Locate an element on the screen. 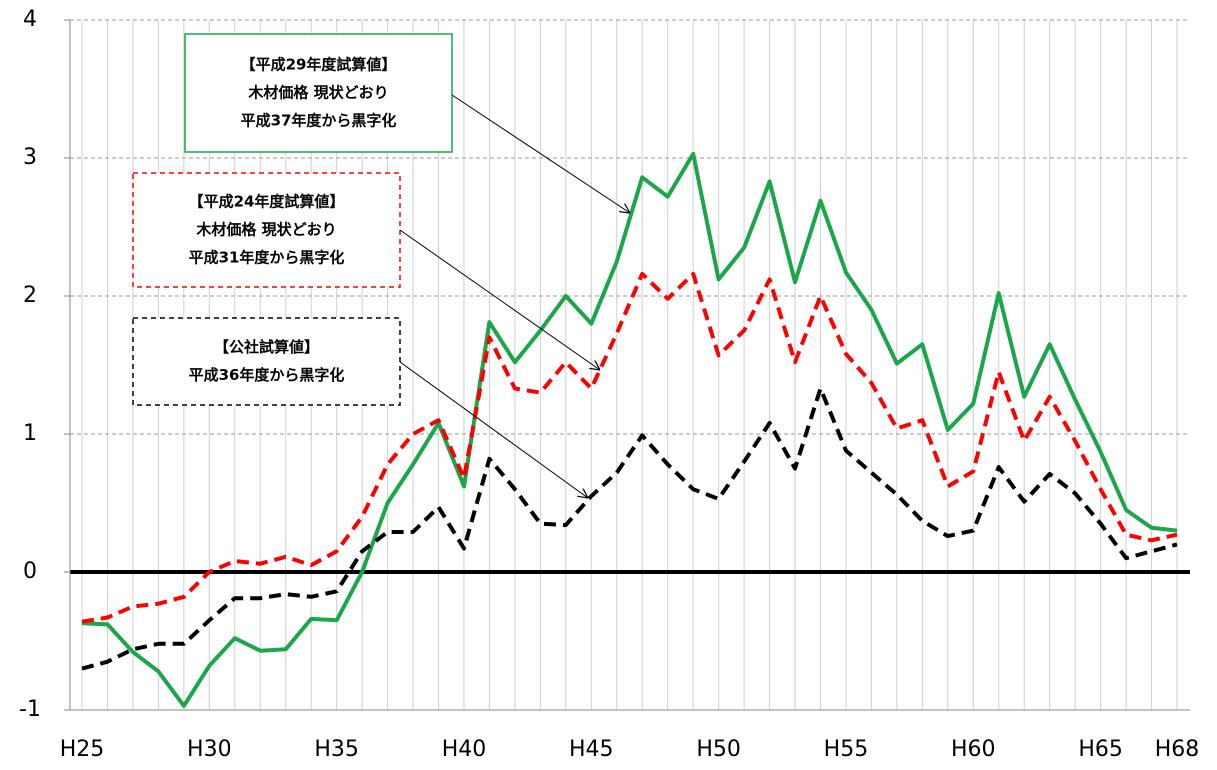 This screenshot has width=1217, height=770. annotation-text: 【公社試算値】 is located at coordinates (266, 347).